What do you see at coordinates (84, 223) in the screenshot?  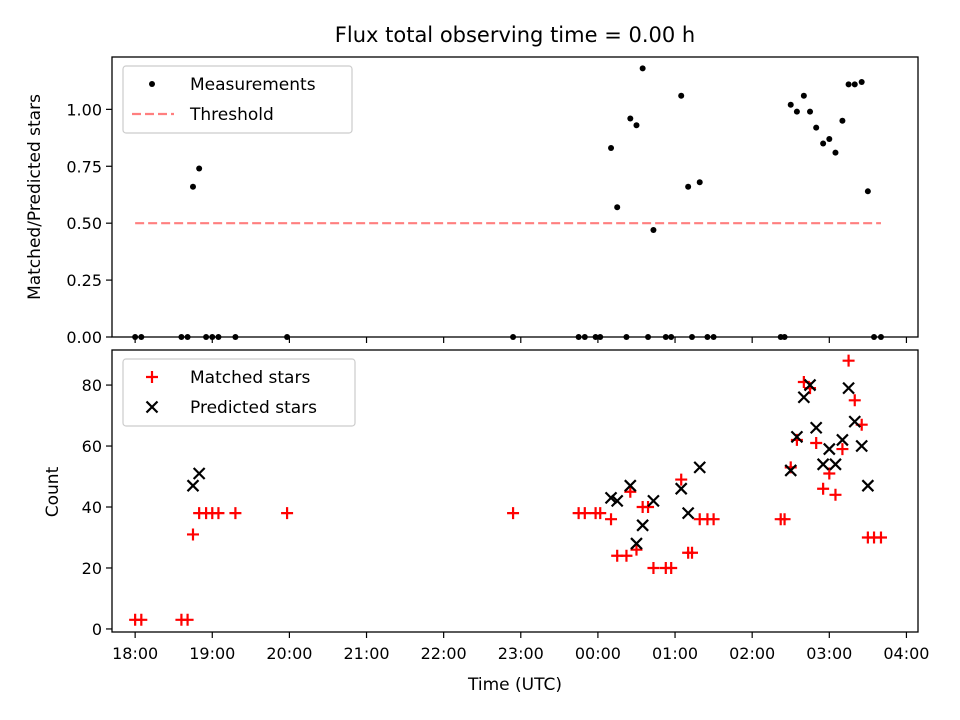 I see `y-tick-label: 0.50` at bounding box center [84, 223].